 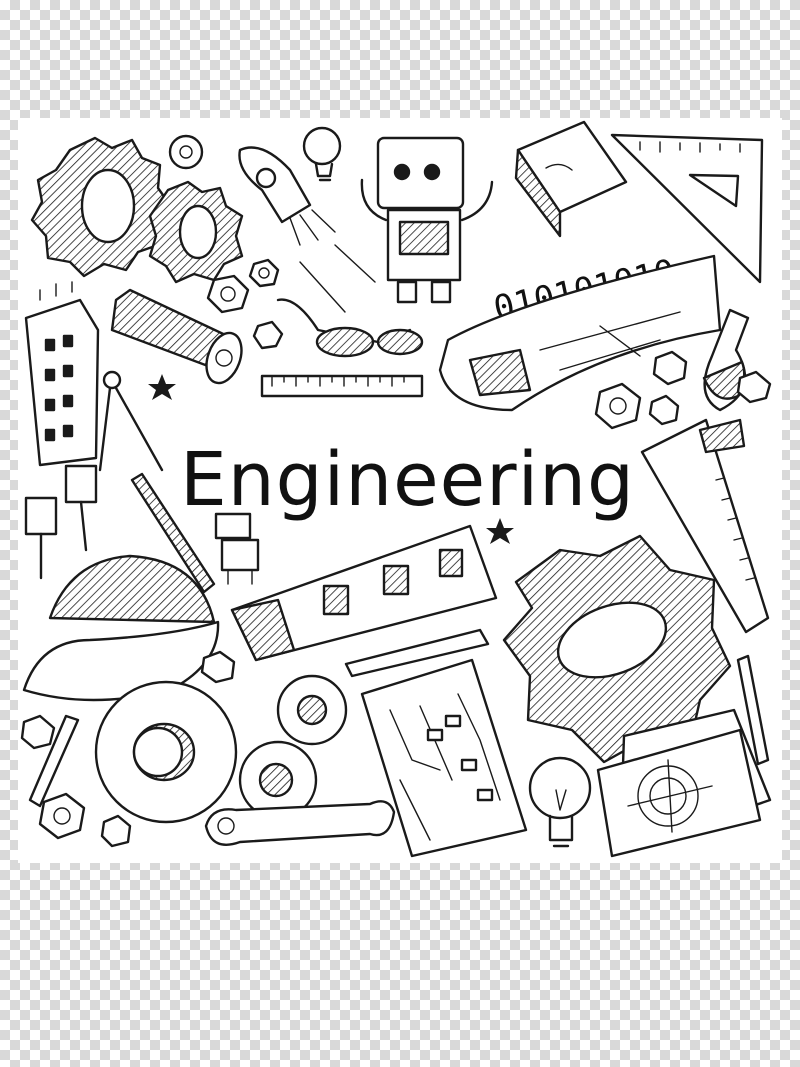 I want to click on caliper-icon, so click(x=705, y=526).